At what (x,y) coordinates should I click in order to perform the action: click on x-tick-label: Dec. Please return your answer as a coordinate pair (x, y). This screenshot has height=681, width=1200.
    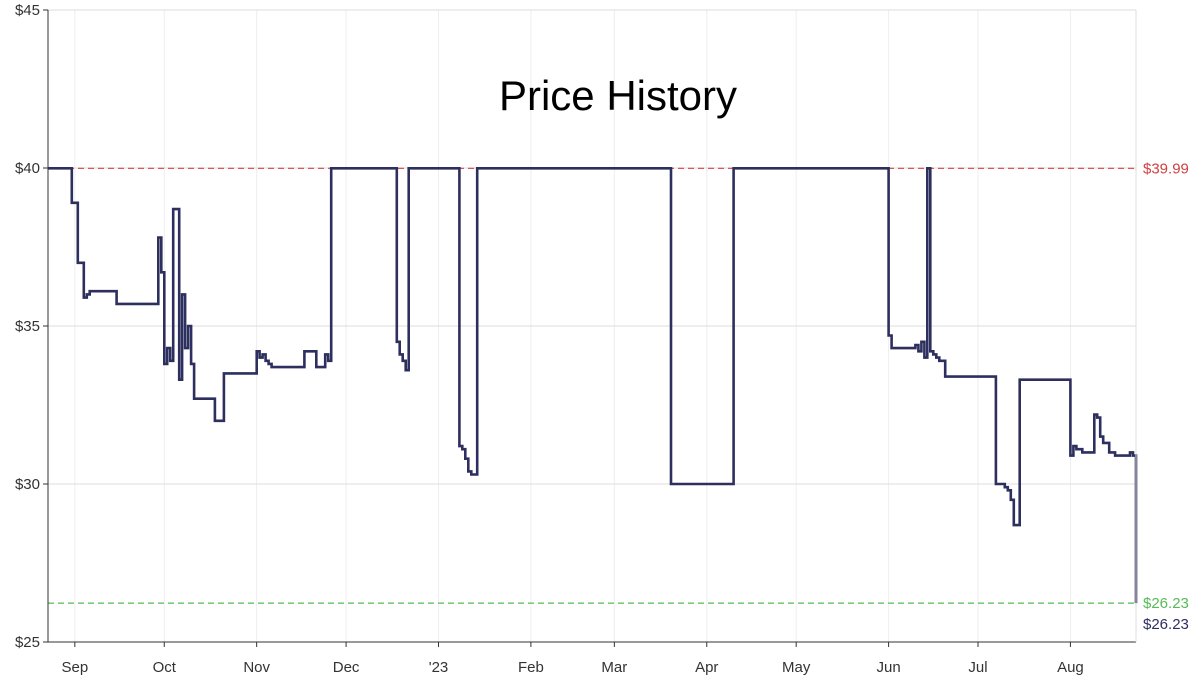
    Looking at the image, I should click on (346, 667).